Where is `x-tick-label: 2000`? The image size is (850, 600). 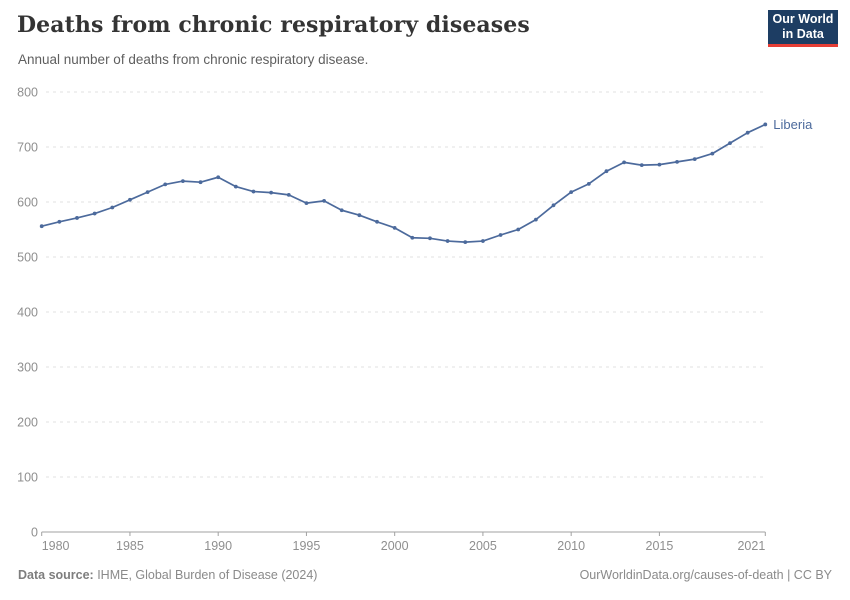 x-tick-label: 2000 is located at coordinates (395, 546).